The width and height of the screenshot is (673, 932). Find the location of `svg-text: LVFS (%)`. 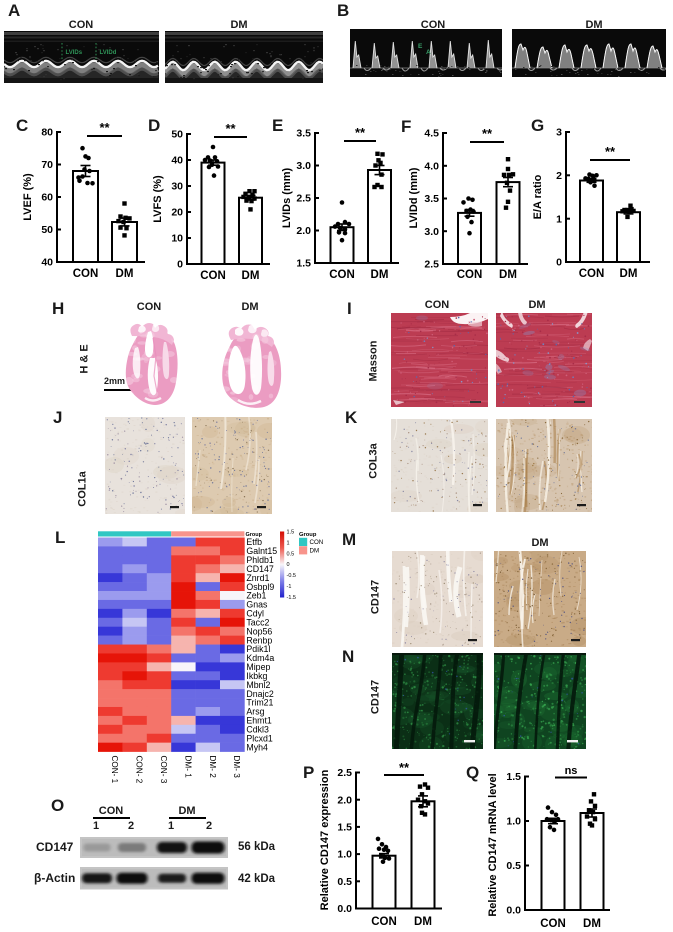

svg-text: LVFS (%) is located at coordinates (158, 199).